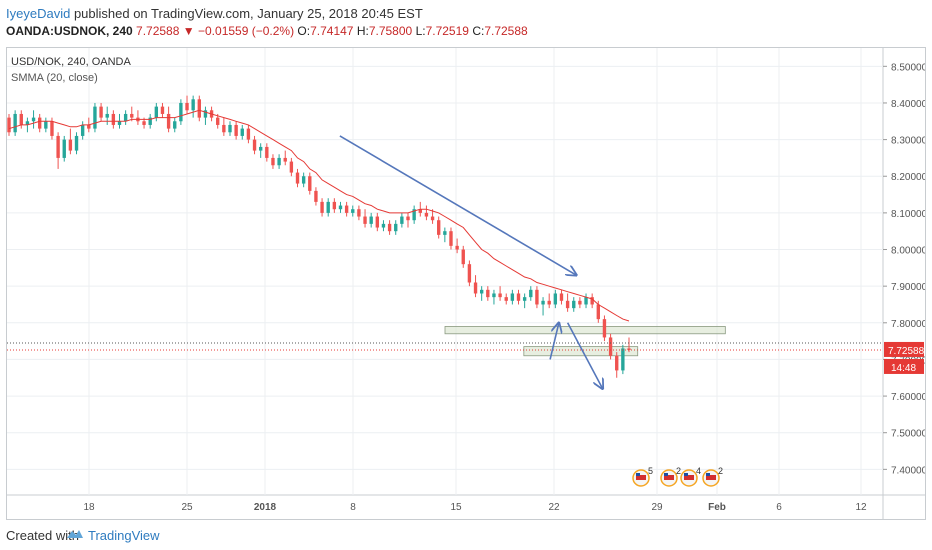 Image resolution: width=932 pixels, height=550 pixels. What do you see at coordinates (38, 13) in the screenshot?
I see `author-link: IyeyeDavid` at bounding box center [38, 13].